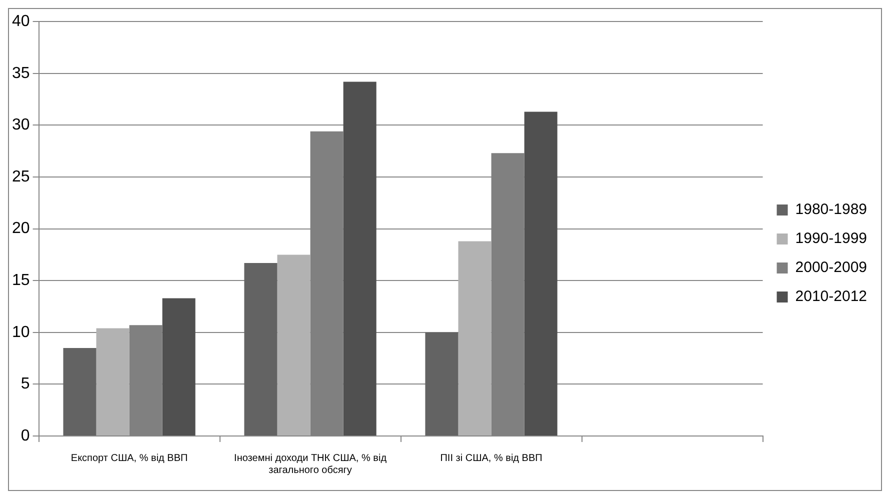 The height and width of the screenshot is (499, 890). Describe the element at coordinates (25, 384) in the screenshot. I see `y-tick-label: 5` at that location.